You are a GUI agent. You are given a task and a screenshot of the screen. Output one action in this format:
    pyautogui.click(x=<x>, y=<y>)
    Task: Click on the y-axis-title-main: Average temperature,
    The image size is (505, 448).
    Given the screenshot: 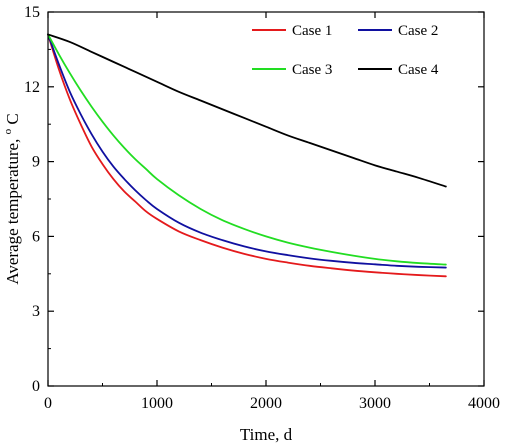 What is the action you would take?
    pyautogui.click(x=12, y=209)
    